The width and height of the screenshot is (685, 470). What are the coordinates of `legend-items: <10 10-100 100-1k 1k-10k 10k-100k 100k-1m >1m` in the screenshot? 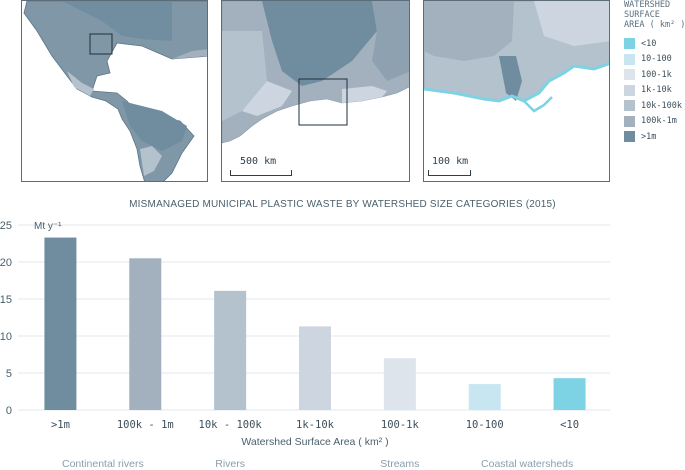 It's located at (654, 90).